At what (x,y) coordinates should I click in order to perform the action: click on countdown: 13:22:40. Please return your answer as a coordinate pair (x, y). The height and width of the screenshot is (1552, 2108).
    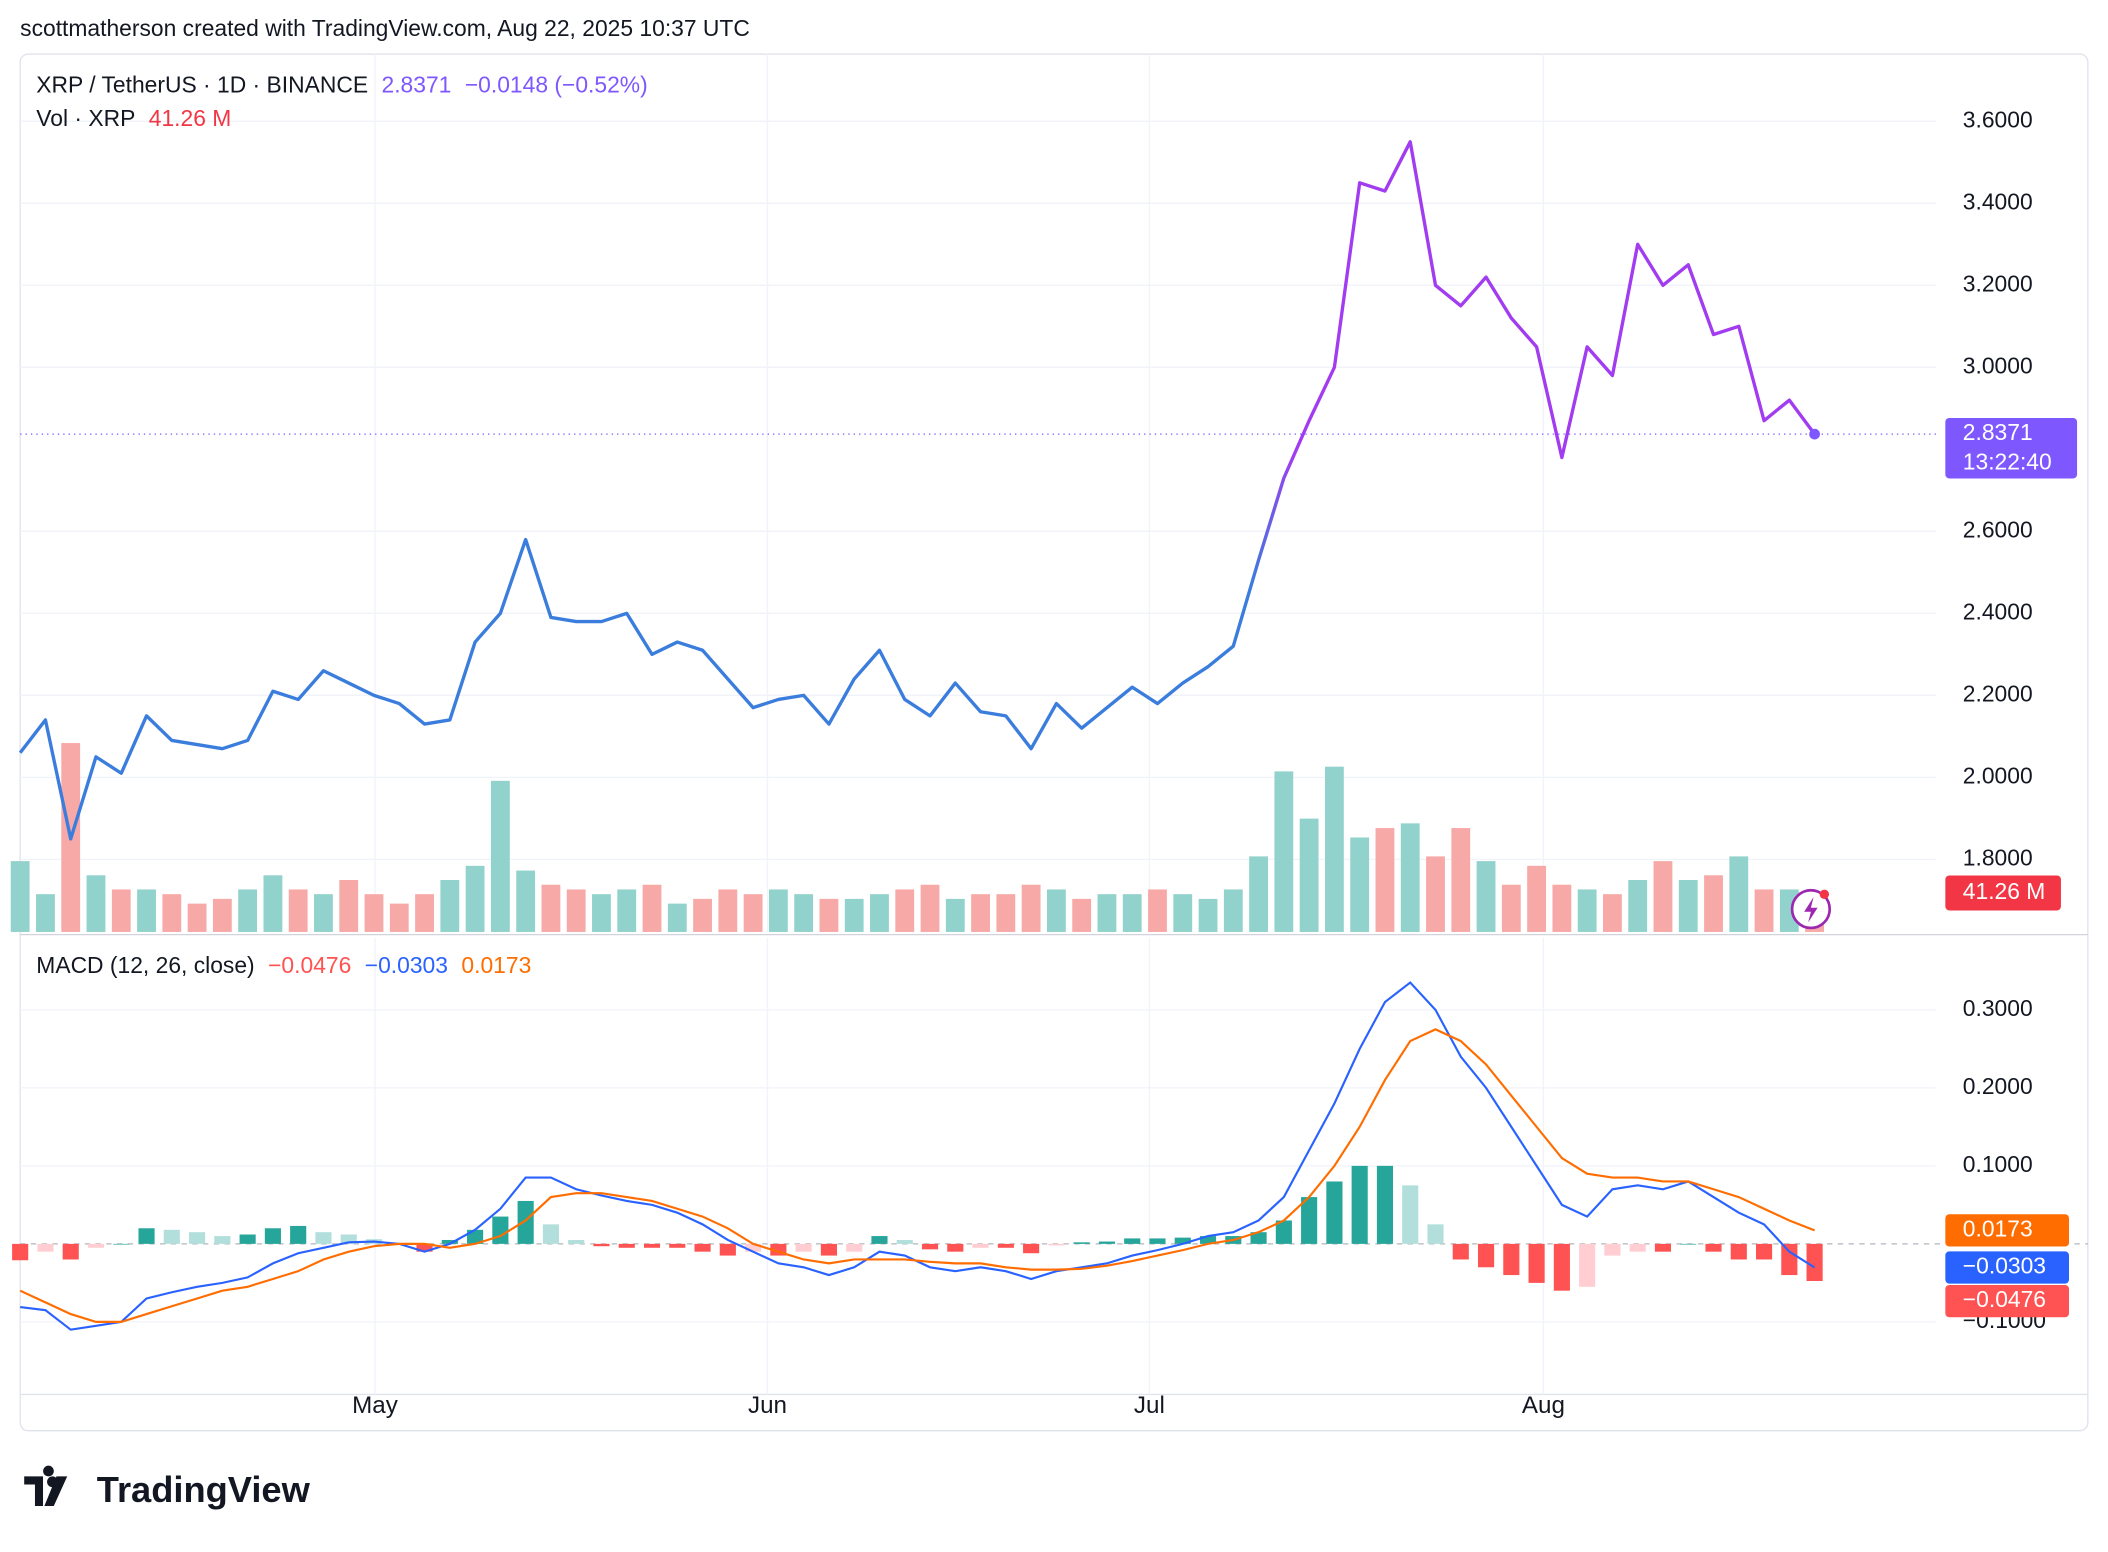
    Looking at the image, I should click on (2007, 462).